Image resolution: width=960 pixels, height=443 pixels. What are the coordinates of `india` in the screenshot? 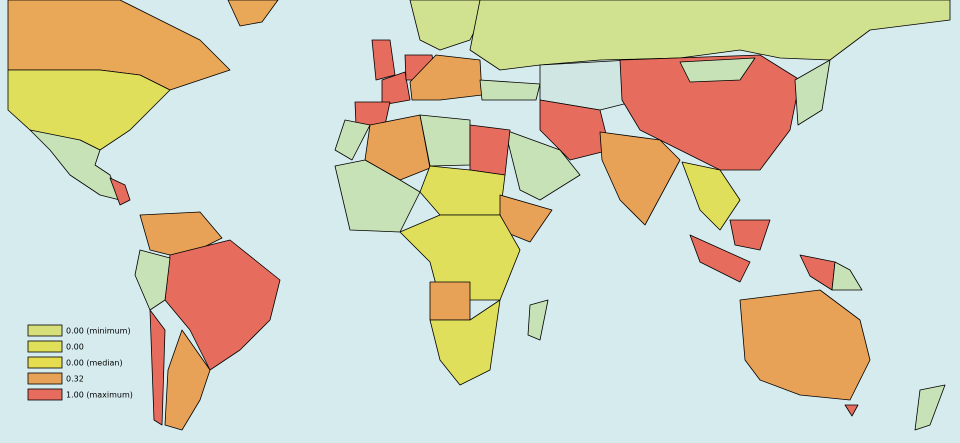 It's located at (640, 178).